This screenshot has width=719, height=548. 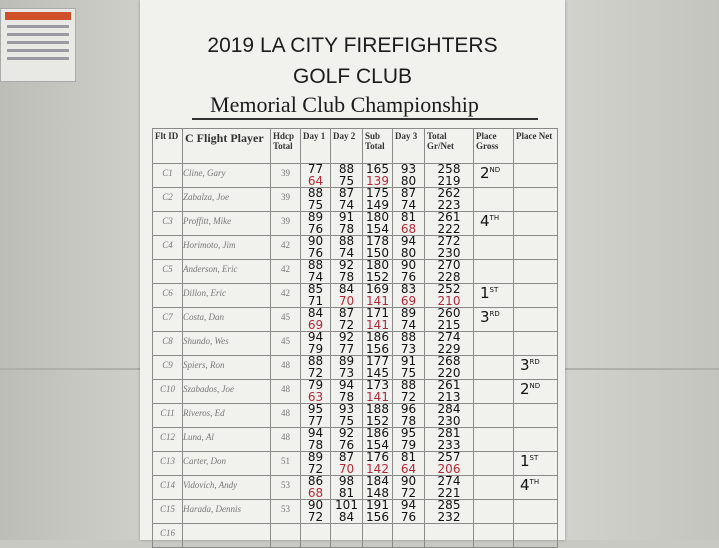 I want to click on day2-gross: 91, so click(x=346, y=217).